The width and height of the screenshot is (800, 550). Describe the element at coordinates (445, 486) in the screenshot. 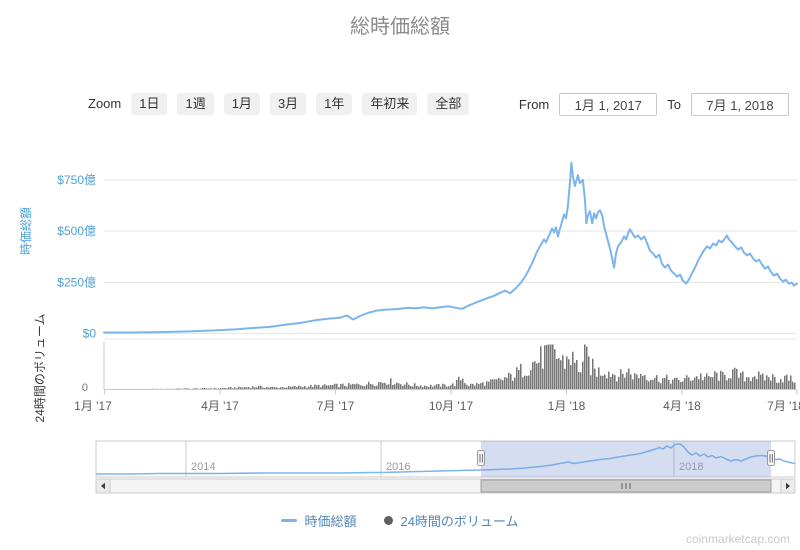

I see `scrollbar` at that location.